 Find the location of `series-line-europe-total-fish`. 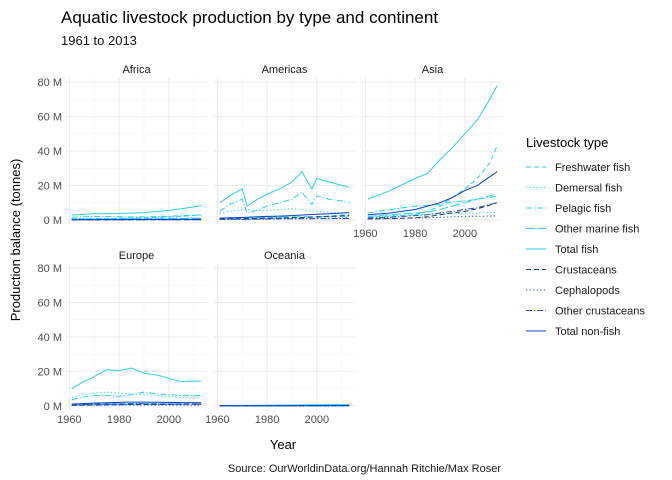

series-line-europe-total-fish is located at coordinates (136, 378).